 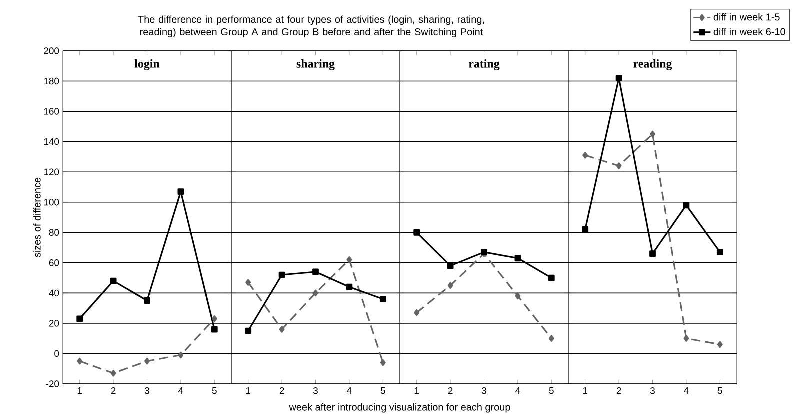 What do you see at coordinates (54, 263) in the screenshot?
I see `y-tick-label: 60` at bounding box center [54, 263].